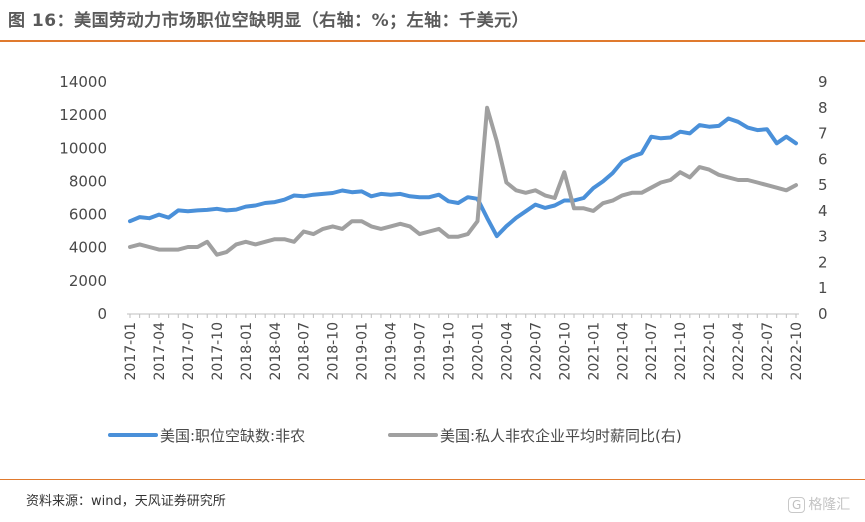 The height and width of the screenshot is (522, 865). What do you see at coordinates (829, 505) in the screenshot?
I see `watermark-text: 格隆汇` at bounding box center [829, 505].